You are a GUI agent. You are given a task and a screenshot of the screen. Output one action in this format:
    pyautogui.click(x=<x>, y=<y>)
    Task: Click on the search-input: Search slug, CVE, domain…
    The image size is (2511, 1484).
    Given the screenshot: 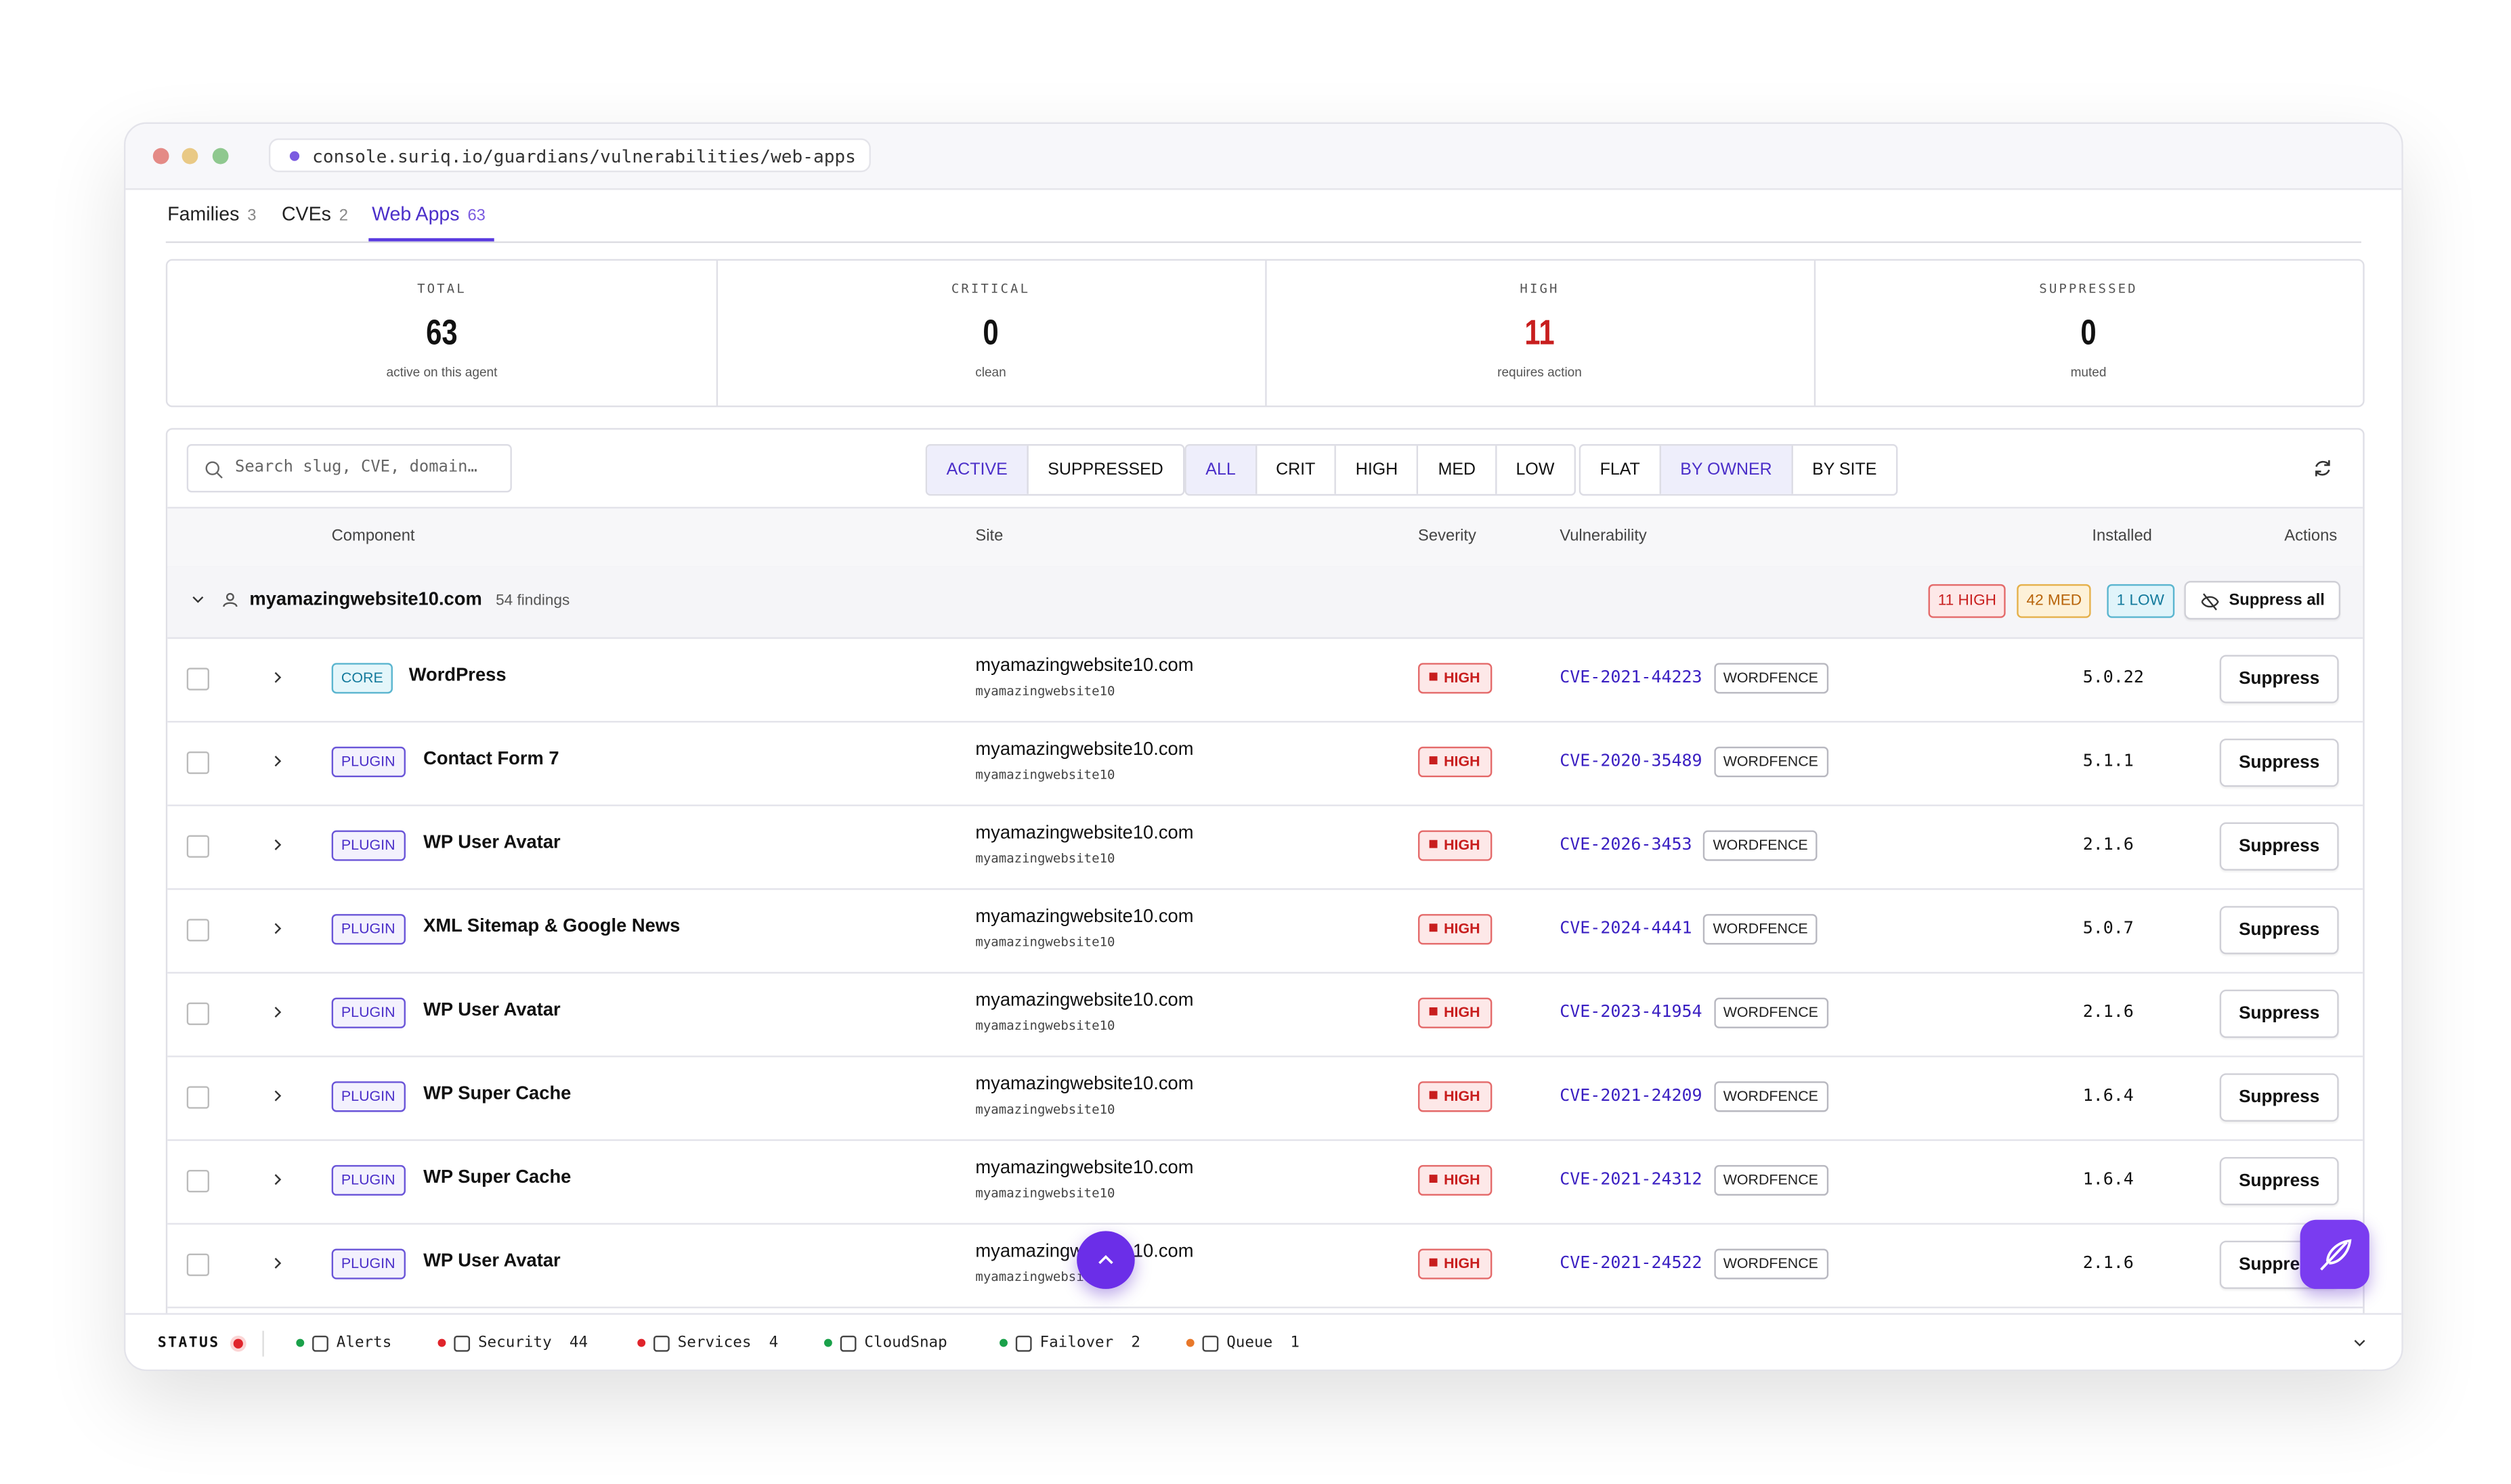 What is the action you would take?
    pyautogui.click(x=349, y=468)
    